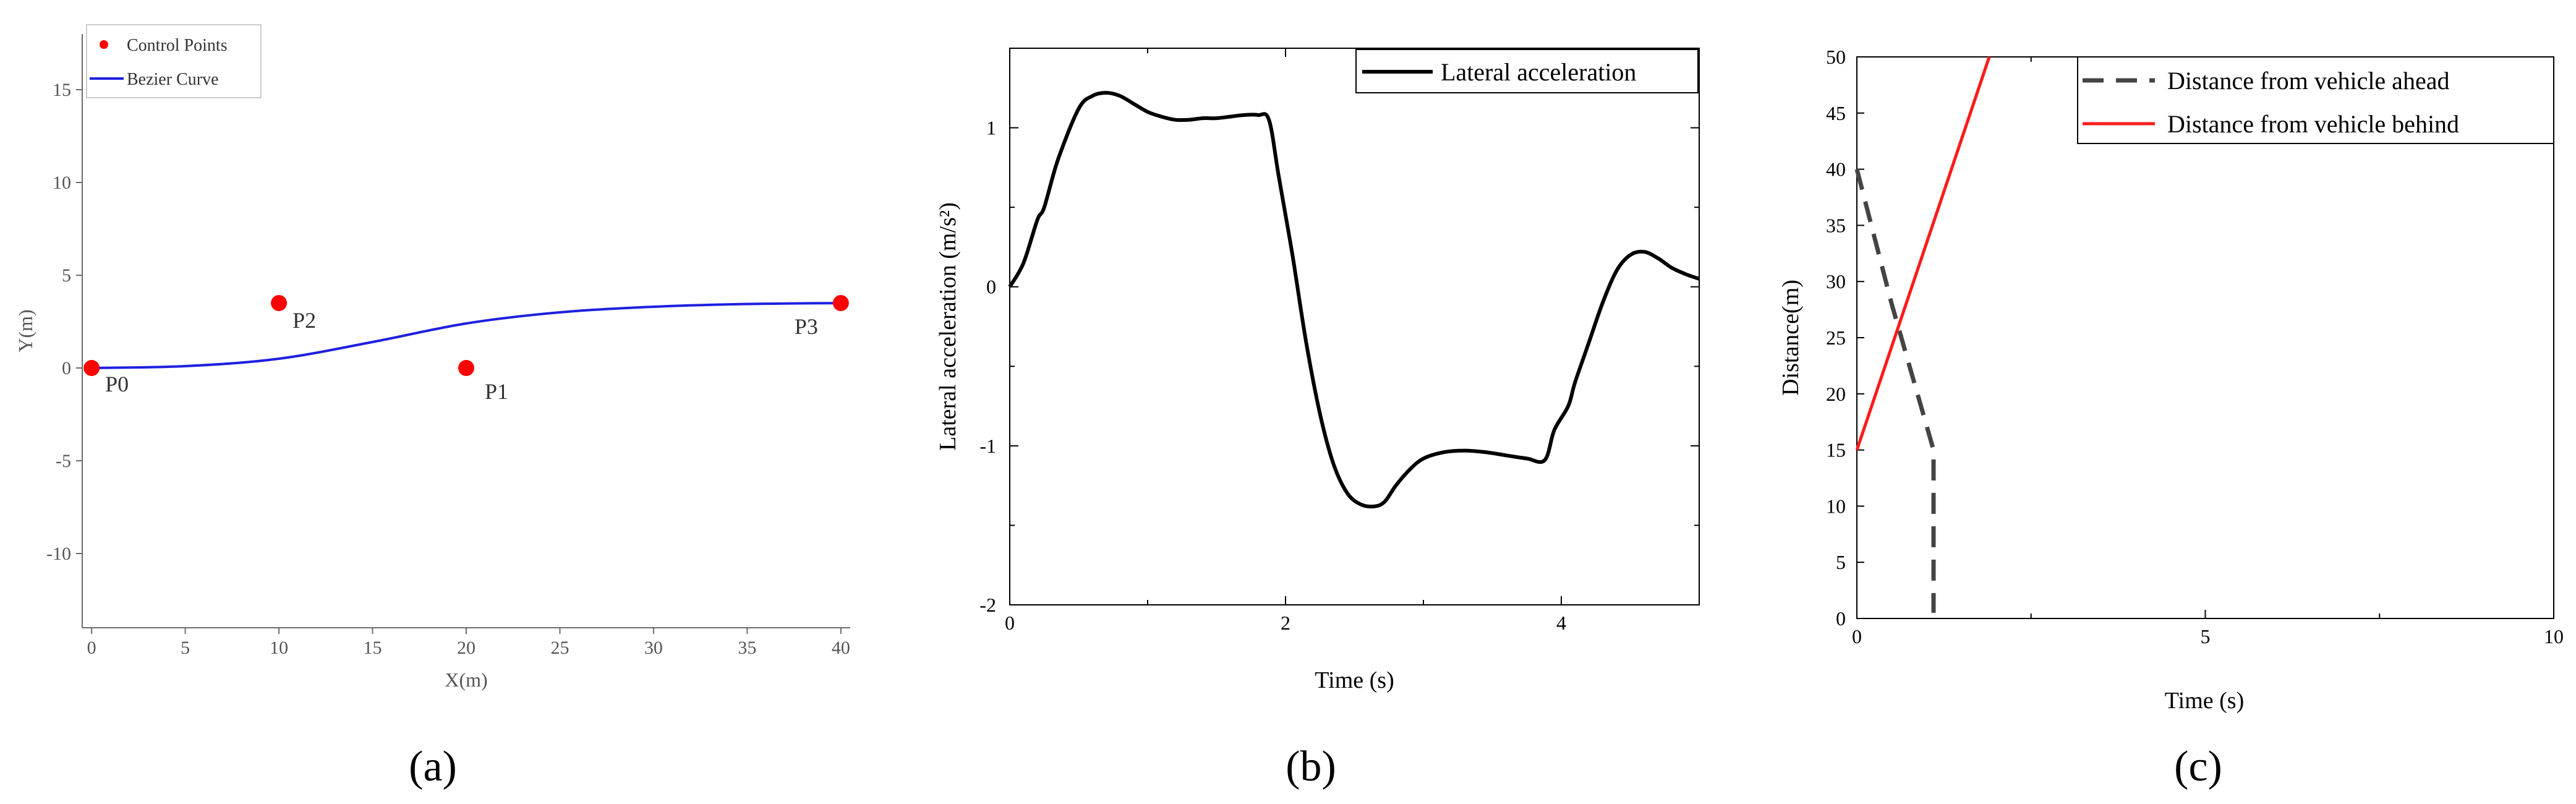 The height and width of the screenshot is (804, 2576). What do you see at coordinates (279, 303) in the screenshot?
I see `control-point-p2` at bounding box center [279, 303].